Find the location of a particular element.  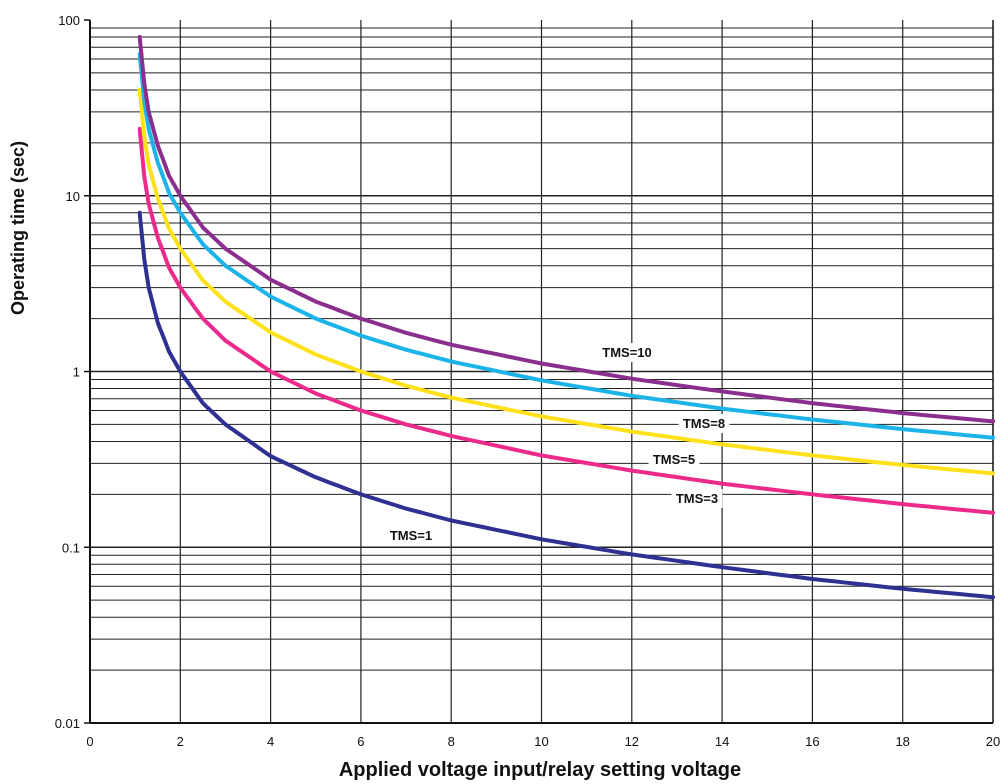

series-label: TMS=5 is located at coordinates (674, 459).